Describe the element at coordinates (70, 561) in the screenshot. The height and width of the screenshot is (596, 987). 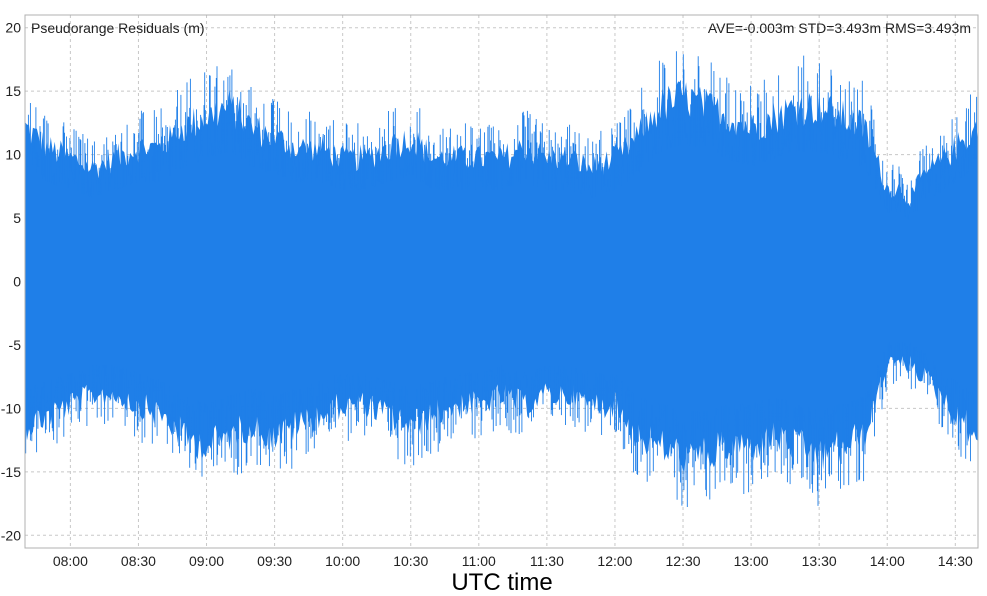
I see `x-tick-label: 08:00` at that location.